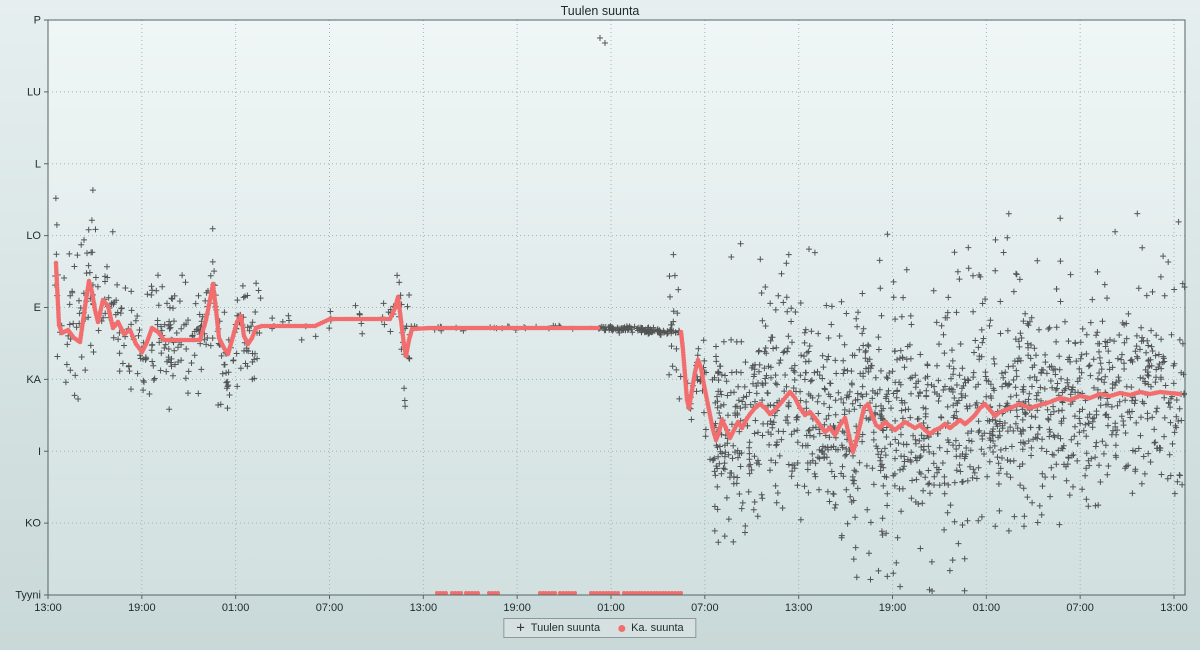  What do you see at coordinates (28, 308) in the screenshot?
I see `y-axis-labels: P LU L LO E KA I KO Tyyni` at bounding box center [28, 308].